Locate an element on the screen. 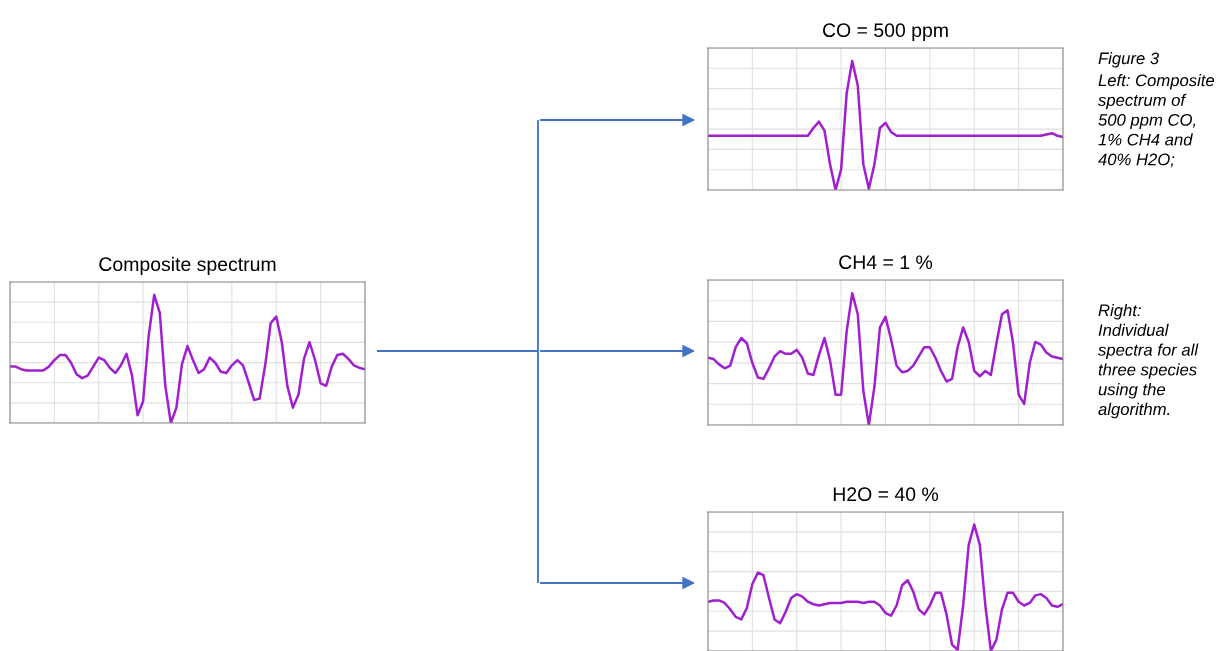 The width and height of the screenshot is (1217, 651). text: Right: Individual spectra for all three species using the algorithm. is located at coordinates (1148, 361).